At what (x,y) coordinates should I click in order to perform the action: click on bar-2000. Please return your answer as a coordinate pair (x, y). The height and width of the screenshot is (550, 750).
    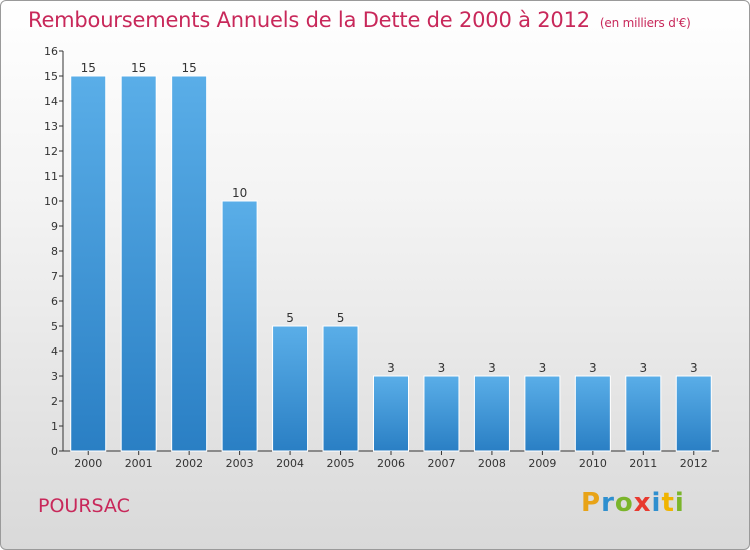
    Looking at the image, I should click on (88, 263).